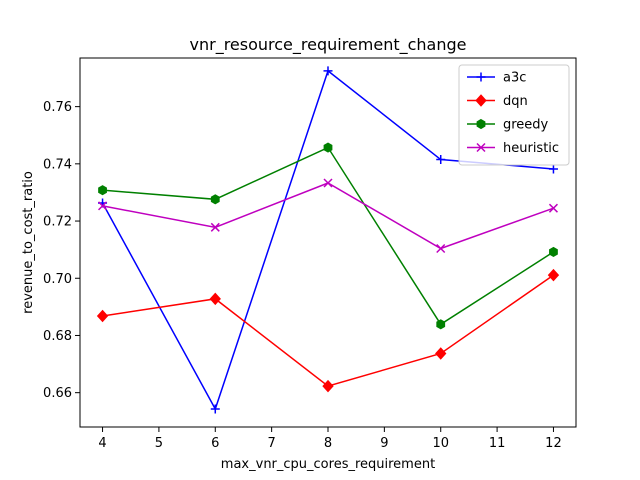 The width and height of the screenshot is (640, 480). Describe the element at coordinates (57, 279) in the screenshot. I see `y-tick-label: 0.70` at that location.